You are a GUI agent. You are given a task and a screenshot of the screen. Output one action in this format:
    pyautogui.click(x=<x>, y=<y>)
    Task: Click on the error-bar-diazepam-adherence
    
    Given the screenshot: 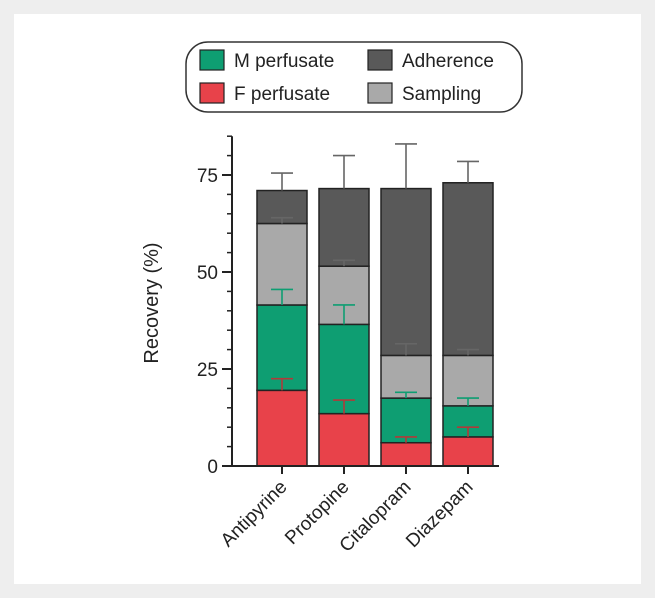 What is the action you would take?
    pyautogui.click(x=468, y=171)
    